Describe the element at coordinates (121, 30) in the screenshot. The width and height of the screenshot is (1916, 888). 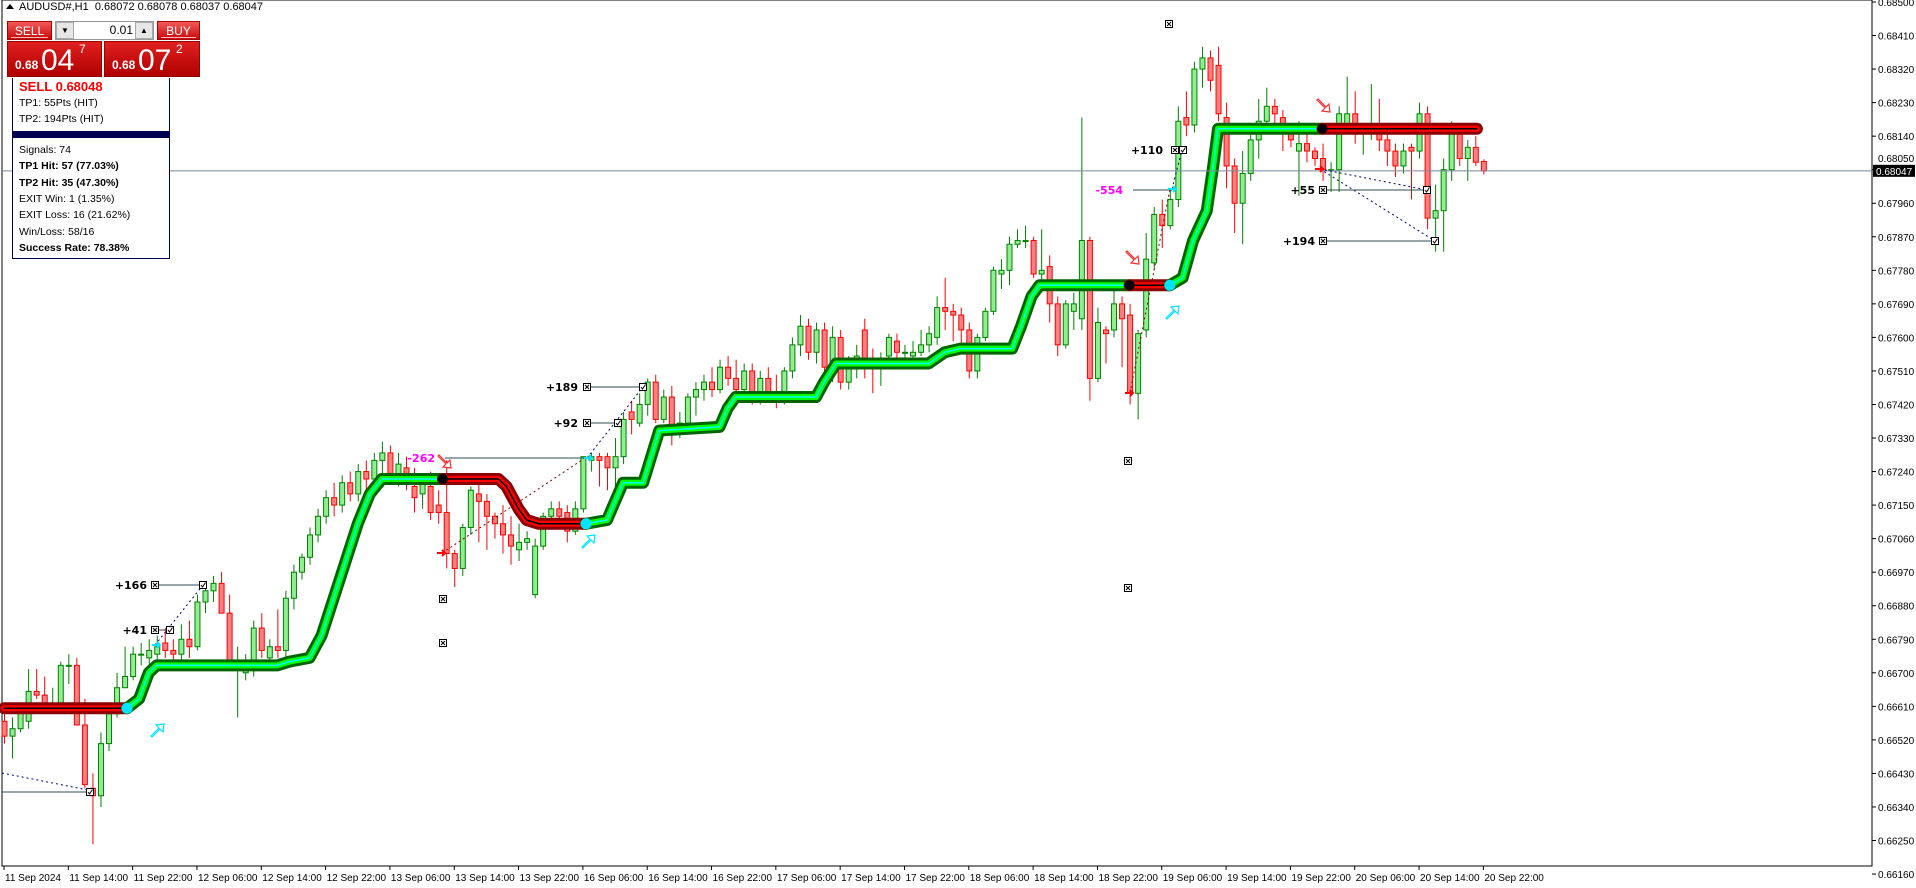
I see `lot-size-input: 0.01` at that location.